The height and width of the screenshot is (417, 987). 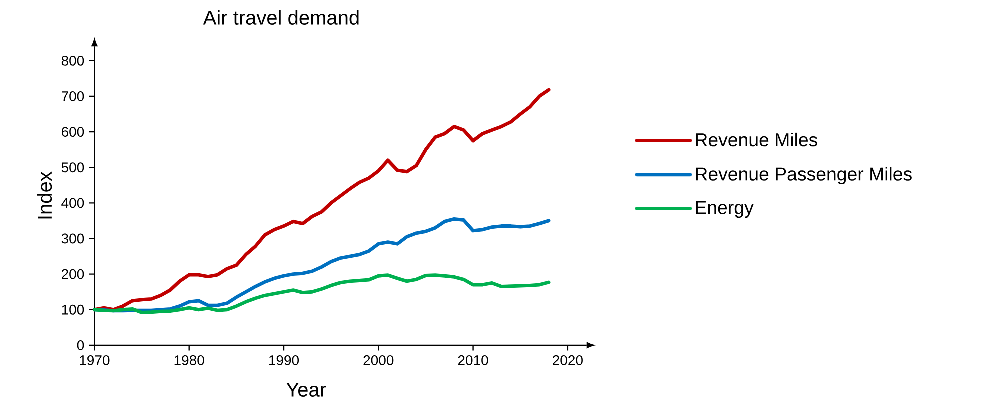 What do you see at coordinates (568, 360) in the screenshot?
I see `x-tick-label: 2020` at bounding box center [568, 360].